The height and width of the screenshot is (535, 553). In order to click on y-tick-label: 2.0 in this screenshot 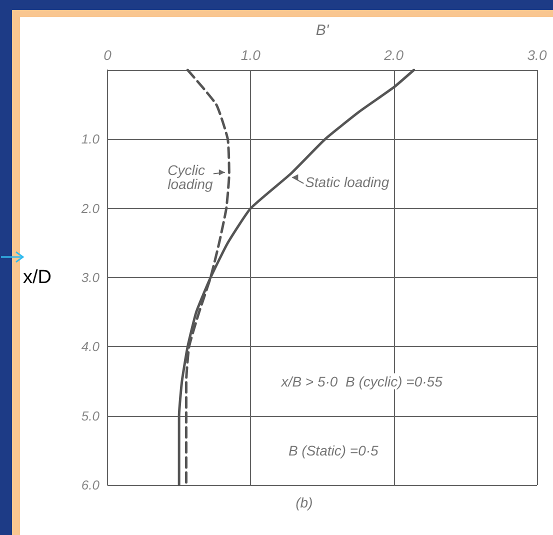, I will do `click(90, 208)`.